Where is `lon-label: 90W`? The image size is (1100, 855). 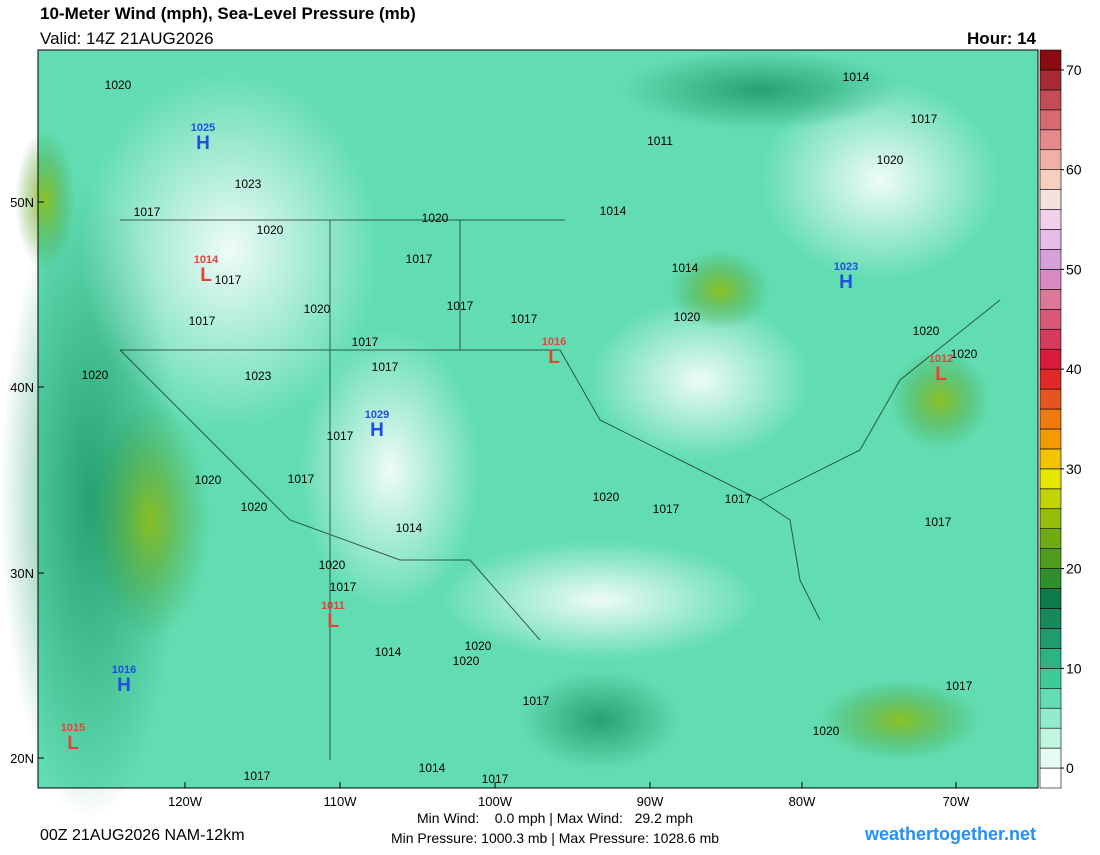
lon-label: 90W is located at coordinates (650, 801).